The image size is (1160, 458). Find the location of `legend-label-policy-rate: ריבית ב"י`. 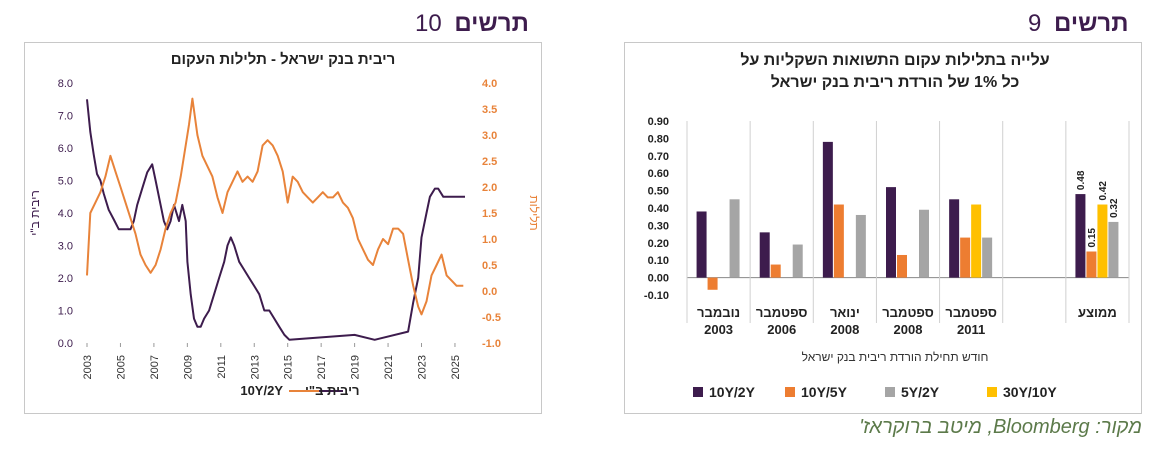

legend-label-policy-rate: ריבית ב"י is located at coordinates (332, 390).